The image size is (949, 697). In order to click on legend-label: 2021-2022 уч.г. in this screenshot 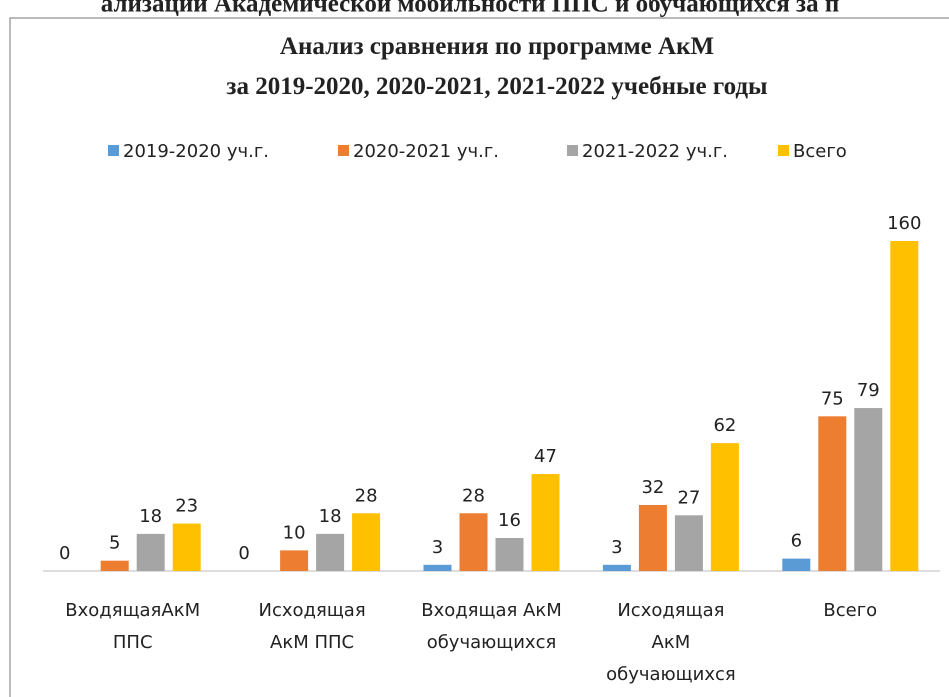, I will do `click(655, 151)`.